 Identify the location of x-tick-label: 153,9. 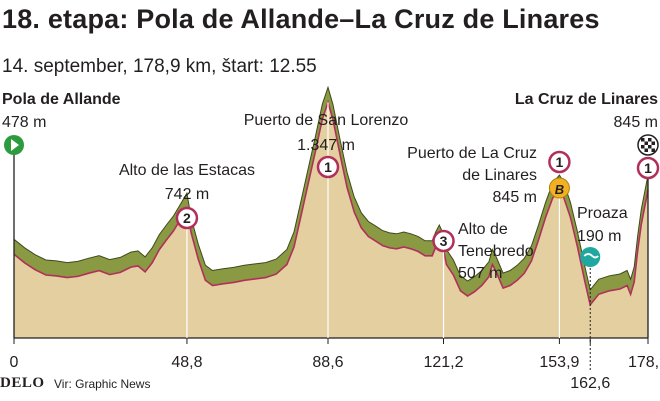
(559, 362).